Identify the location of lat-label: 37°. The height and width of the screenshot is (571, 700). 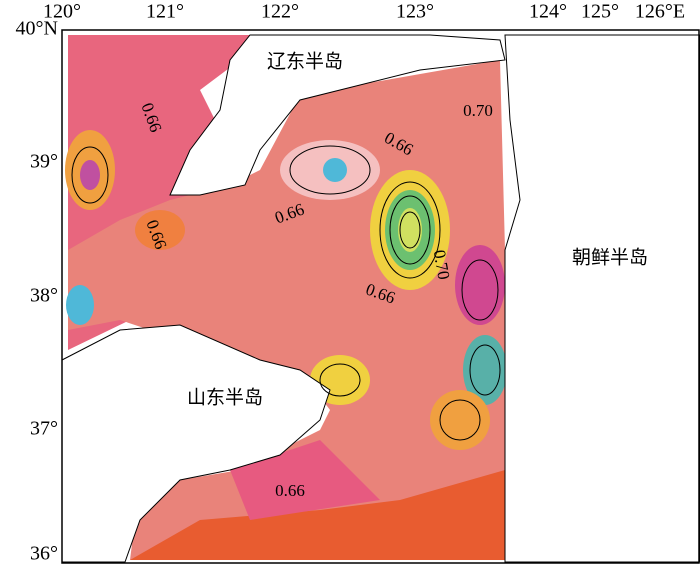
(44, 429).